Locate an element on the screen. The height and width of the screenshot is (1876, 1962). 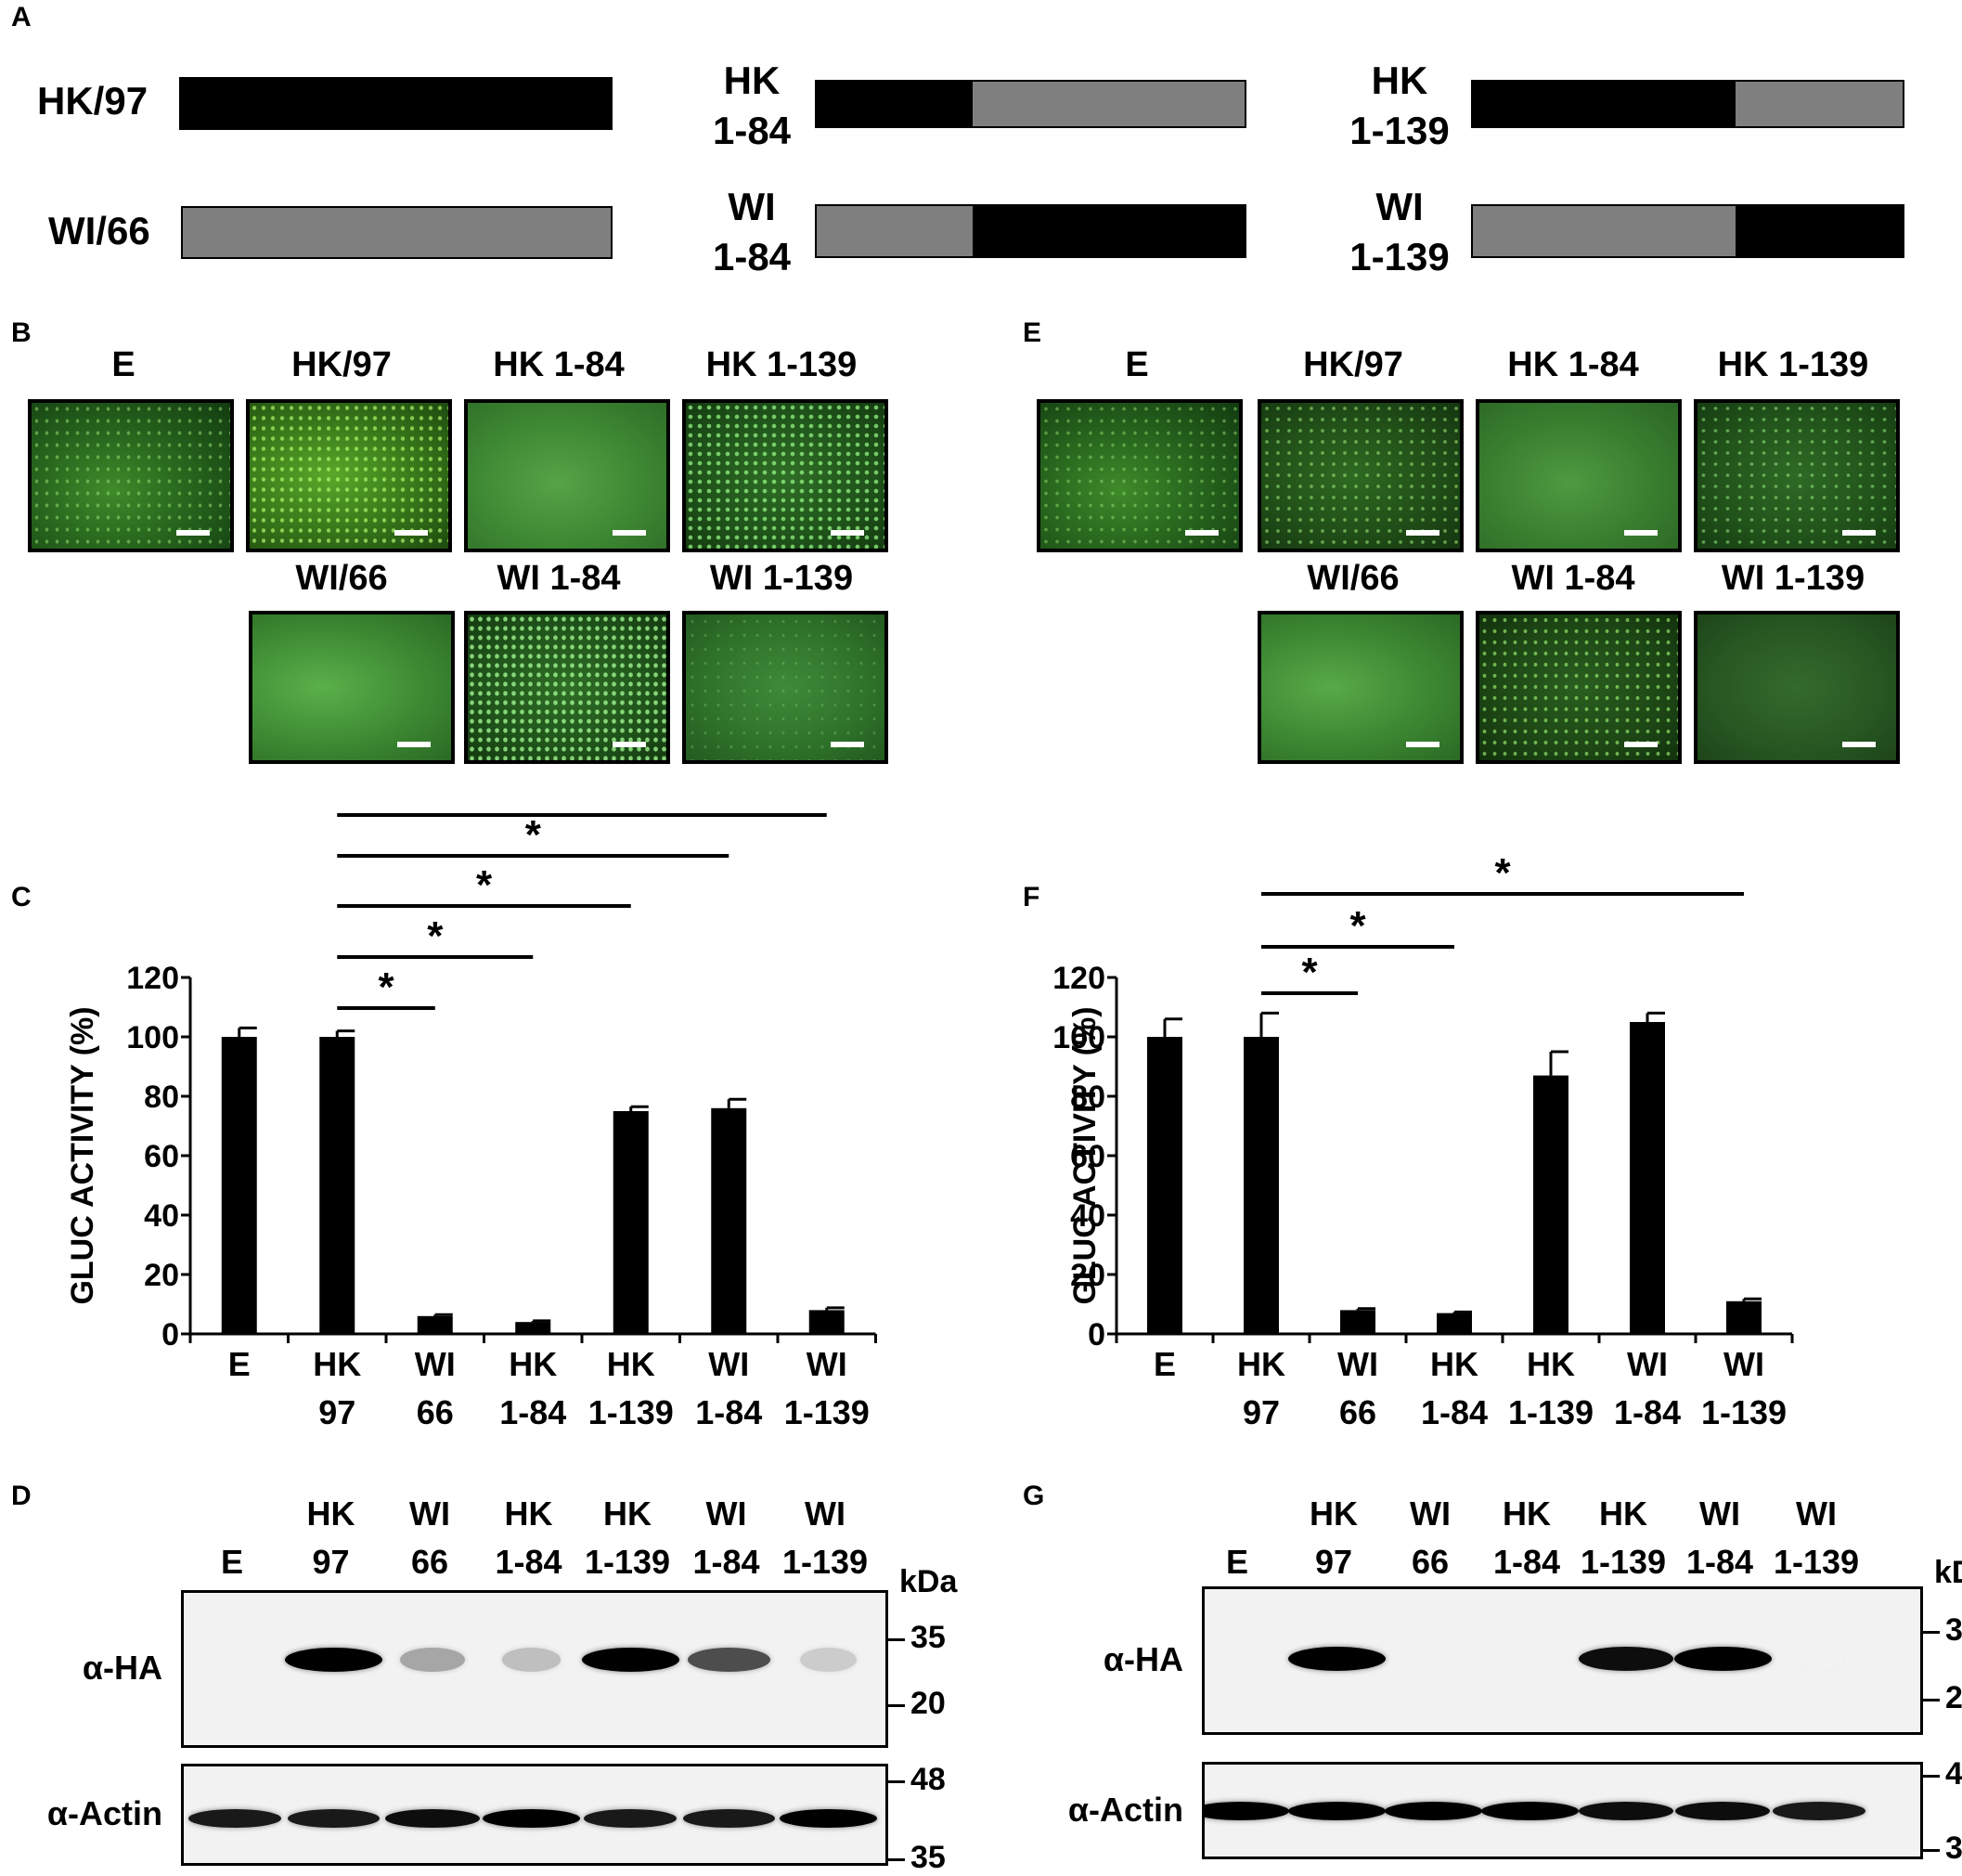
panel-label-c: C is located at coordinates (21, 897).